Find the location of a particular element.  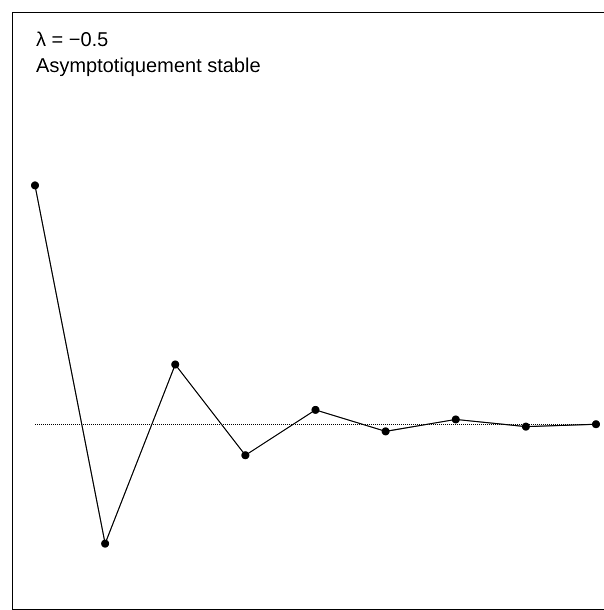

chart-title: λ = −0.5 is located at coordinates (72, 40).